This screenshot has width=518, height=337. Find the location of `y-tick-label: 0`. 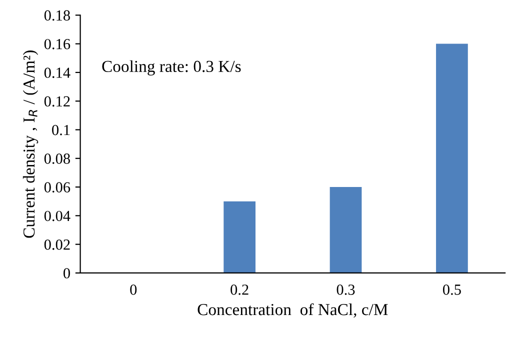

y-tick-label: 0 is located at coordinates (67, 273).